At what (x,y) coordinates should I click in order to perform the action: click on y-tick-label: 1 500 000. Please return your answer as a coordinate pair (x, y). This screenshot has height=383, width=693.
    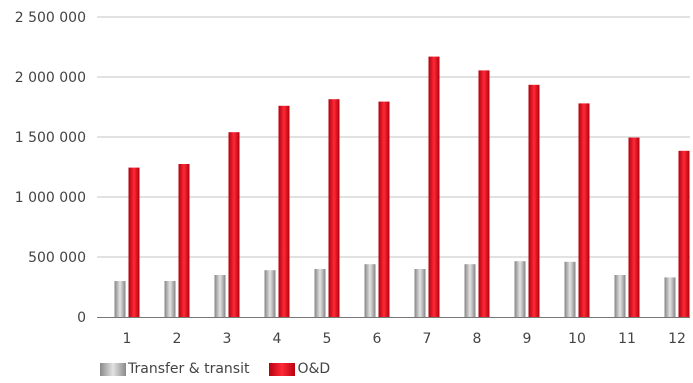
    Looking at the image, I should click on (50, 138).